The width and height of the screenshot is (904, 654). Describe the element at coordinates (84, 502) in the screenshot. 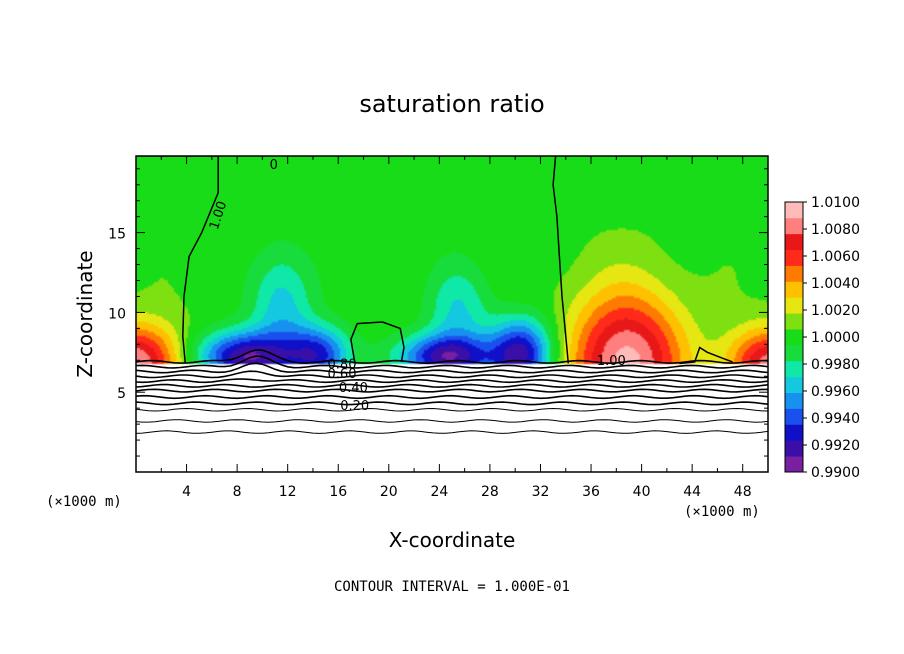

I see `x-unit-label-left: (×1000 m)` at that location.